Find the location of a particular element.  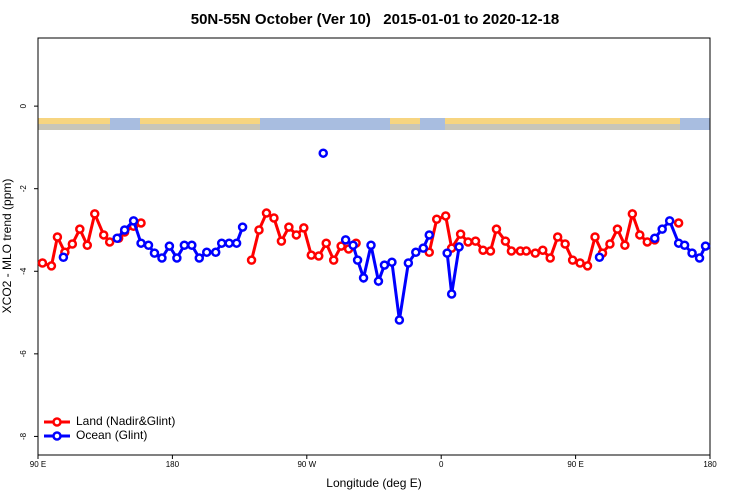

legend-label: Land (Nadir&Glint) is located at coordinates (125, 421).